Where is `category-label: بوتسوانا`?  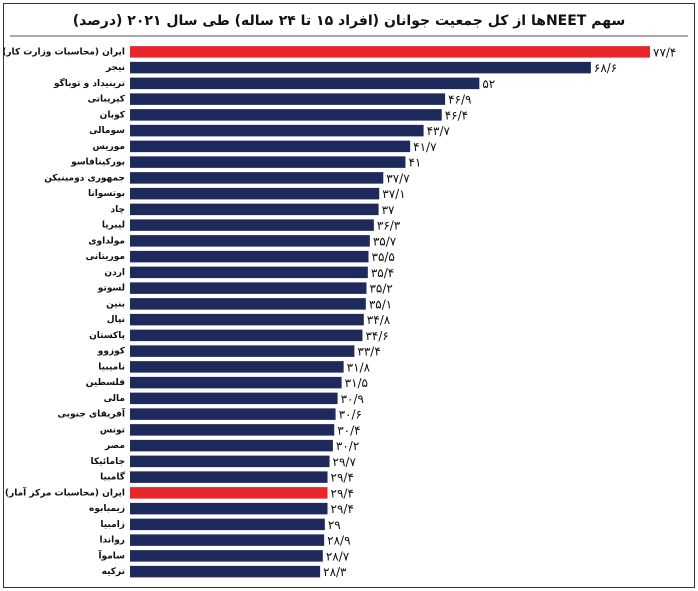 category-label: بوتسوانا is located at coordinates (106, 194).